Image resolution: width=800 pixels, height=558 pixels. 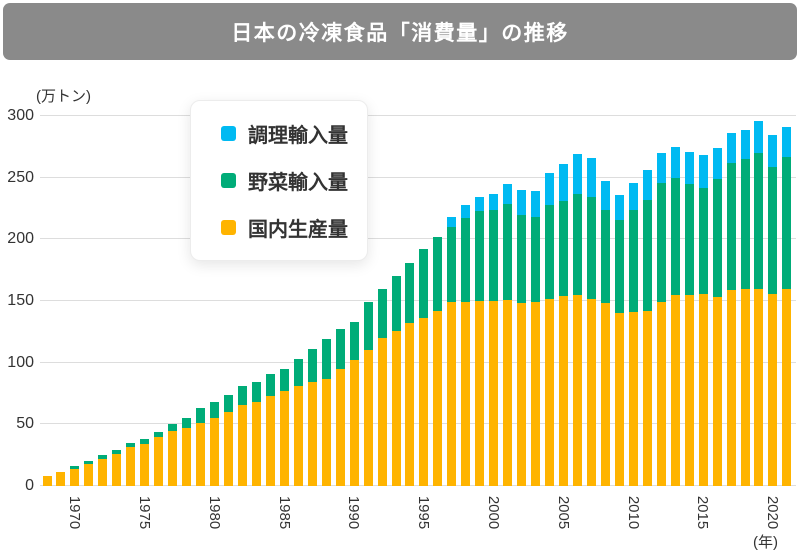 I want to click on y-tick-label-50: 50, so click(x=25, y=424).